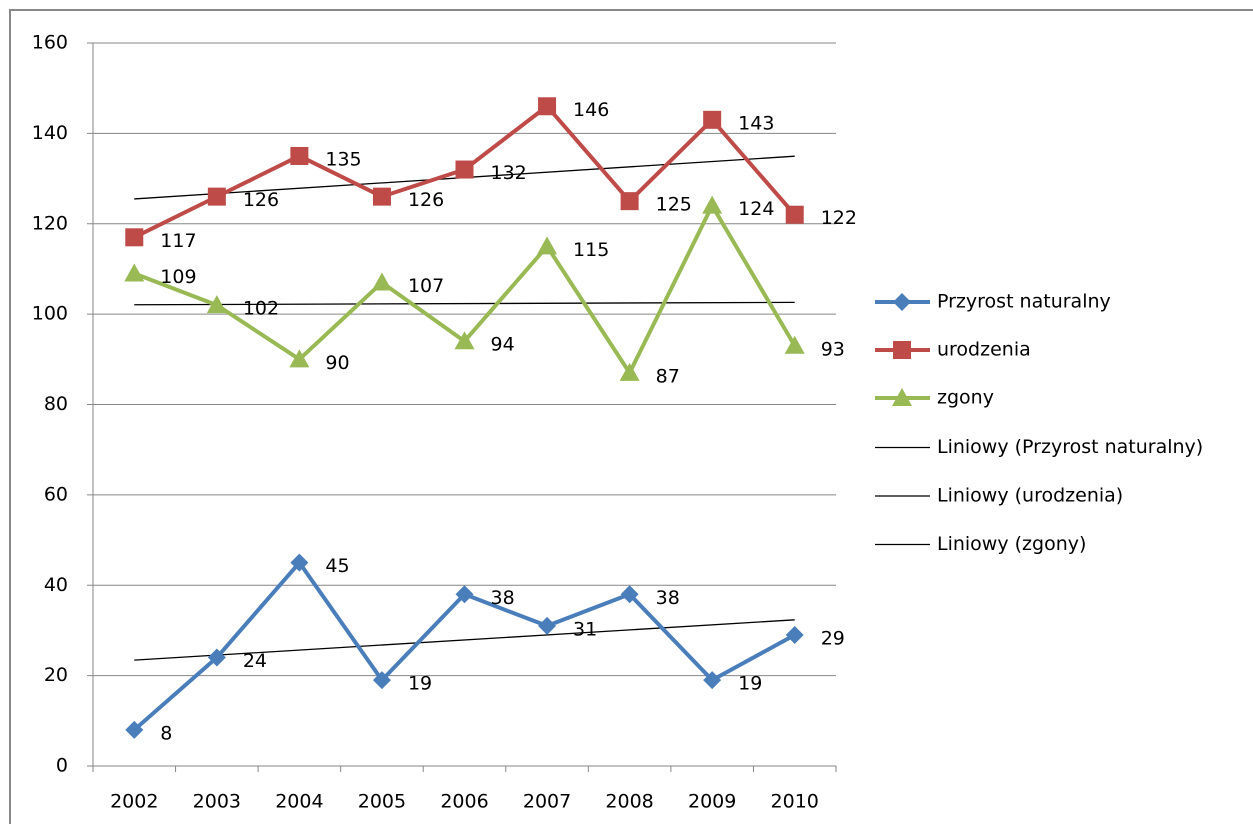 The image size is (1253, 824). Describe the element at coordinates (712, 802) in the screenshot. I see `x-tick-label: 2009` at that location.